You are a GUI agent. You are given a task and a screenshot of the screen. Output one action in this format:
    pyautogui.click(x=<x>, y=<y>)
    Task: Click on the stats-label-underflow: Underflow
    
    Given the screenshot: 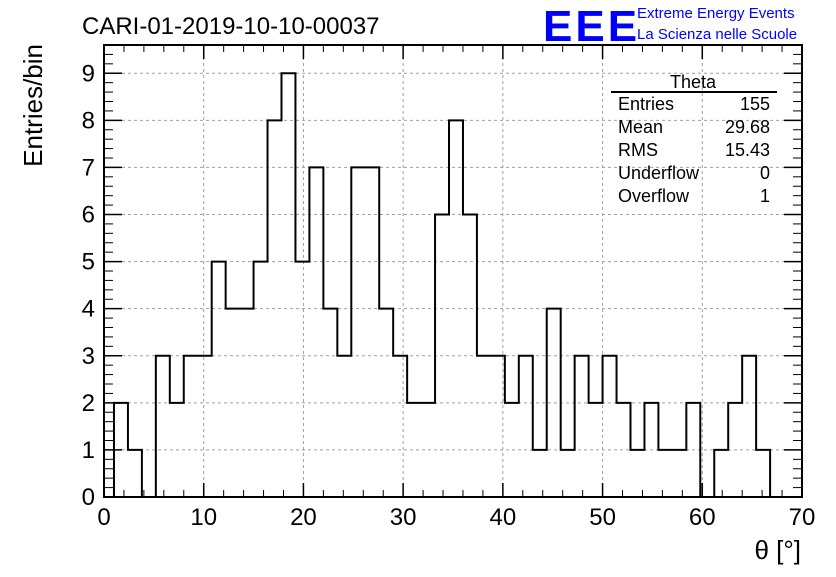 What is the action you would take?
    pyautogui.click(x=659, y=173)
    